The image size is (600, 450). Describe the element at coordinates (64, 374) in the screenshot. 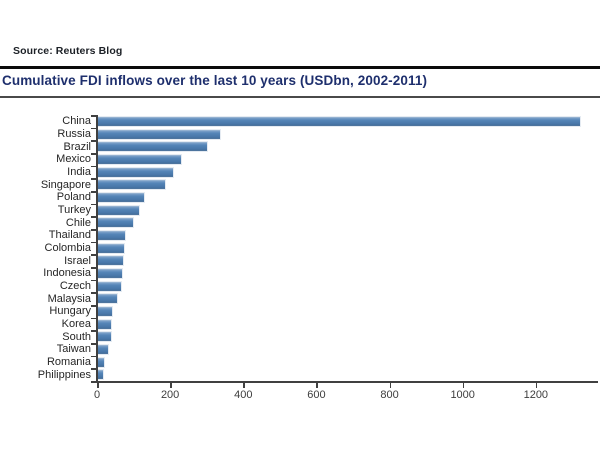

I see `category-label: Philippines` at that location.